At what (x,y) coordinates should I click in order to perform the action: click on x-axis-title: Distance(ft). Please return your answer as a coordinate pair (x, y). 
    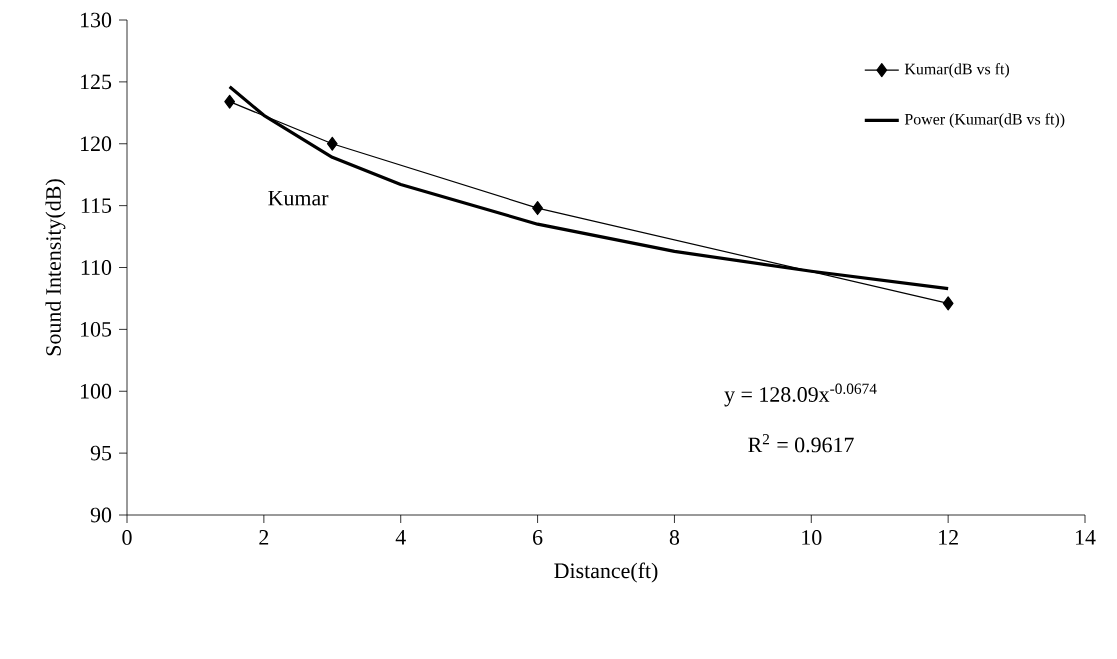
    Looking at the image, I should click on (606, 572).